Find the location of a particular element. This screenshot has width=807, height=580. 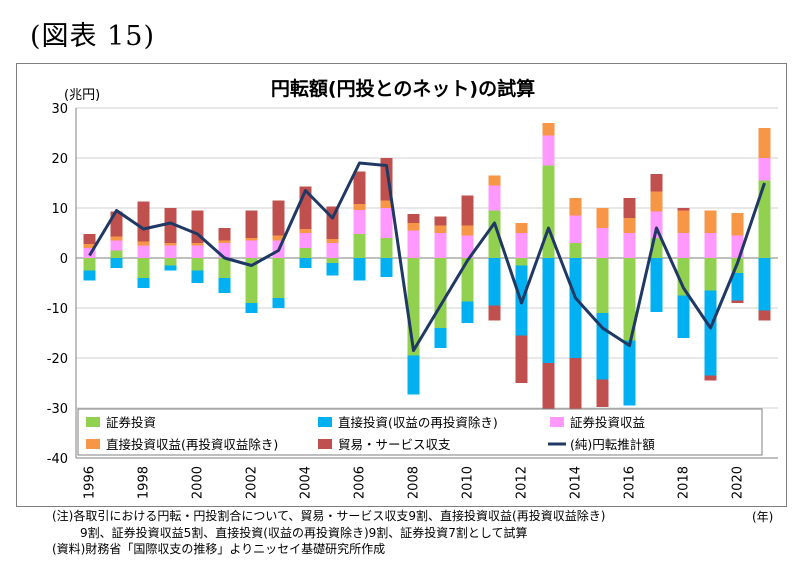

x-tick-label: 2020 is located at coordinates (738, 482).